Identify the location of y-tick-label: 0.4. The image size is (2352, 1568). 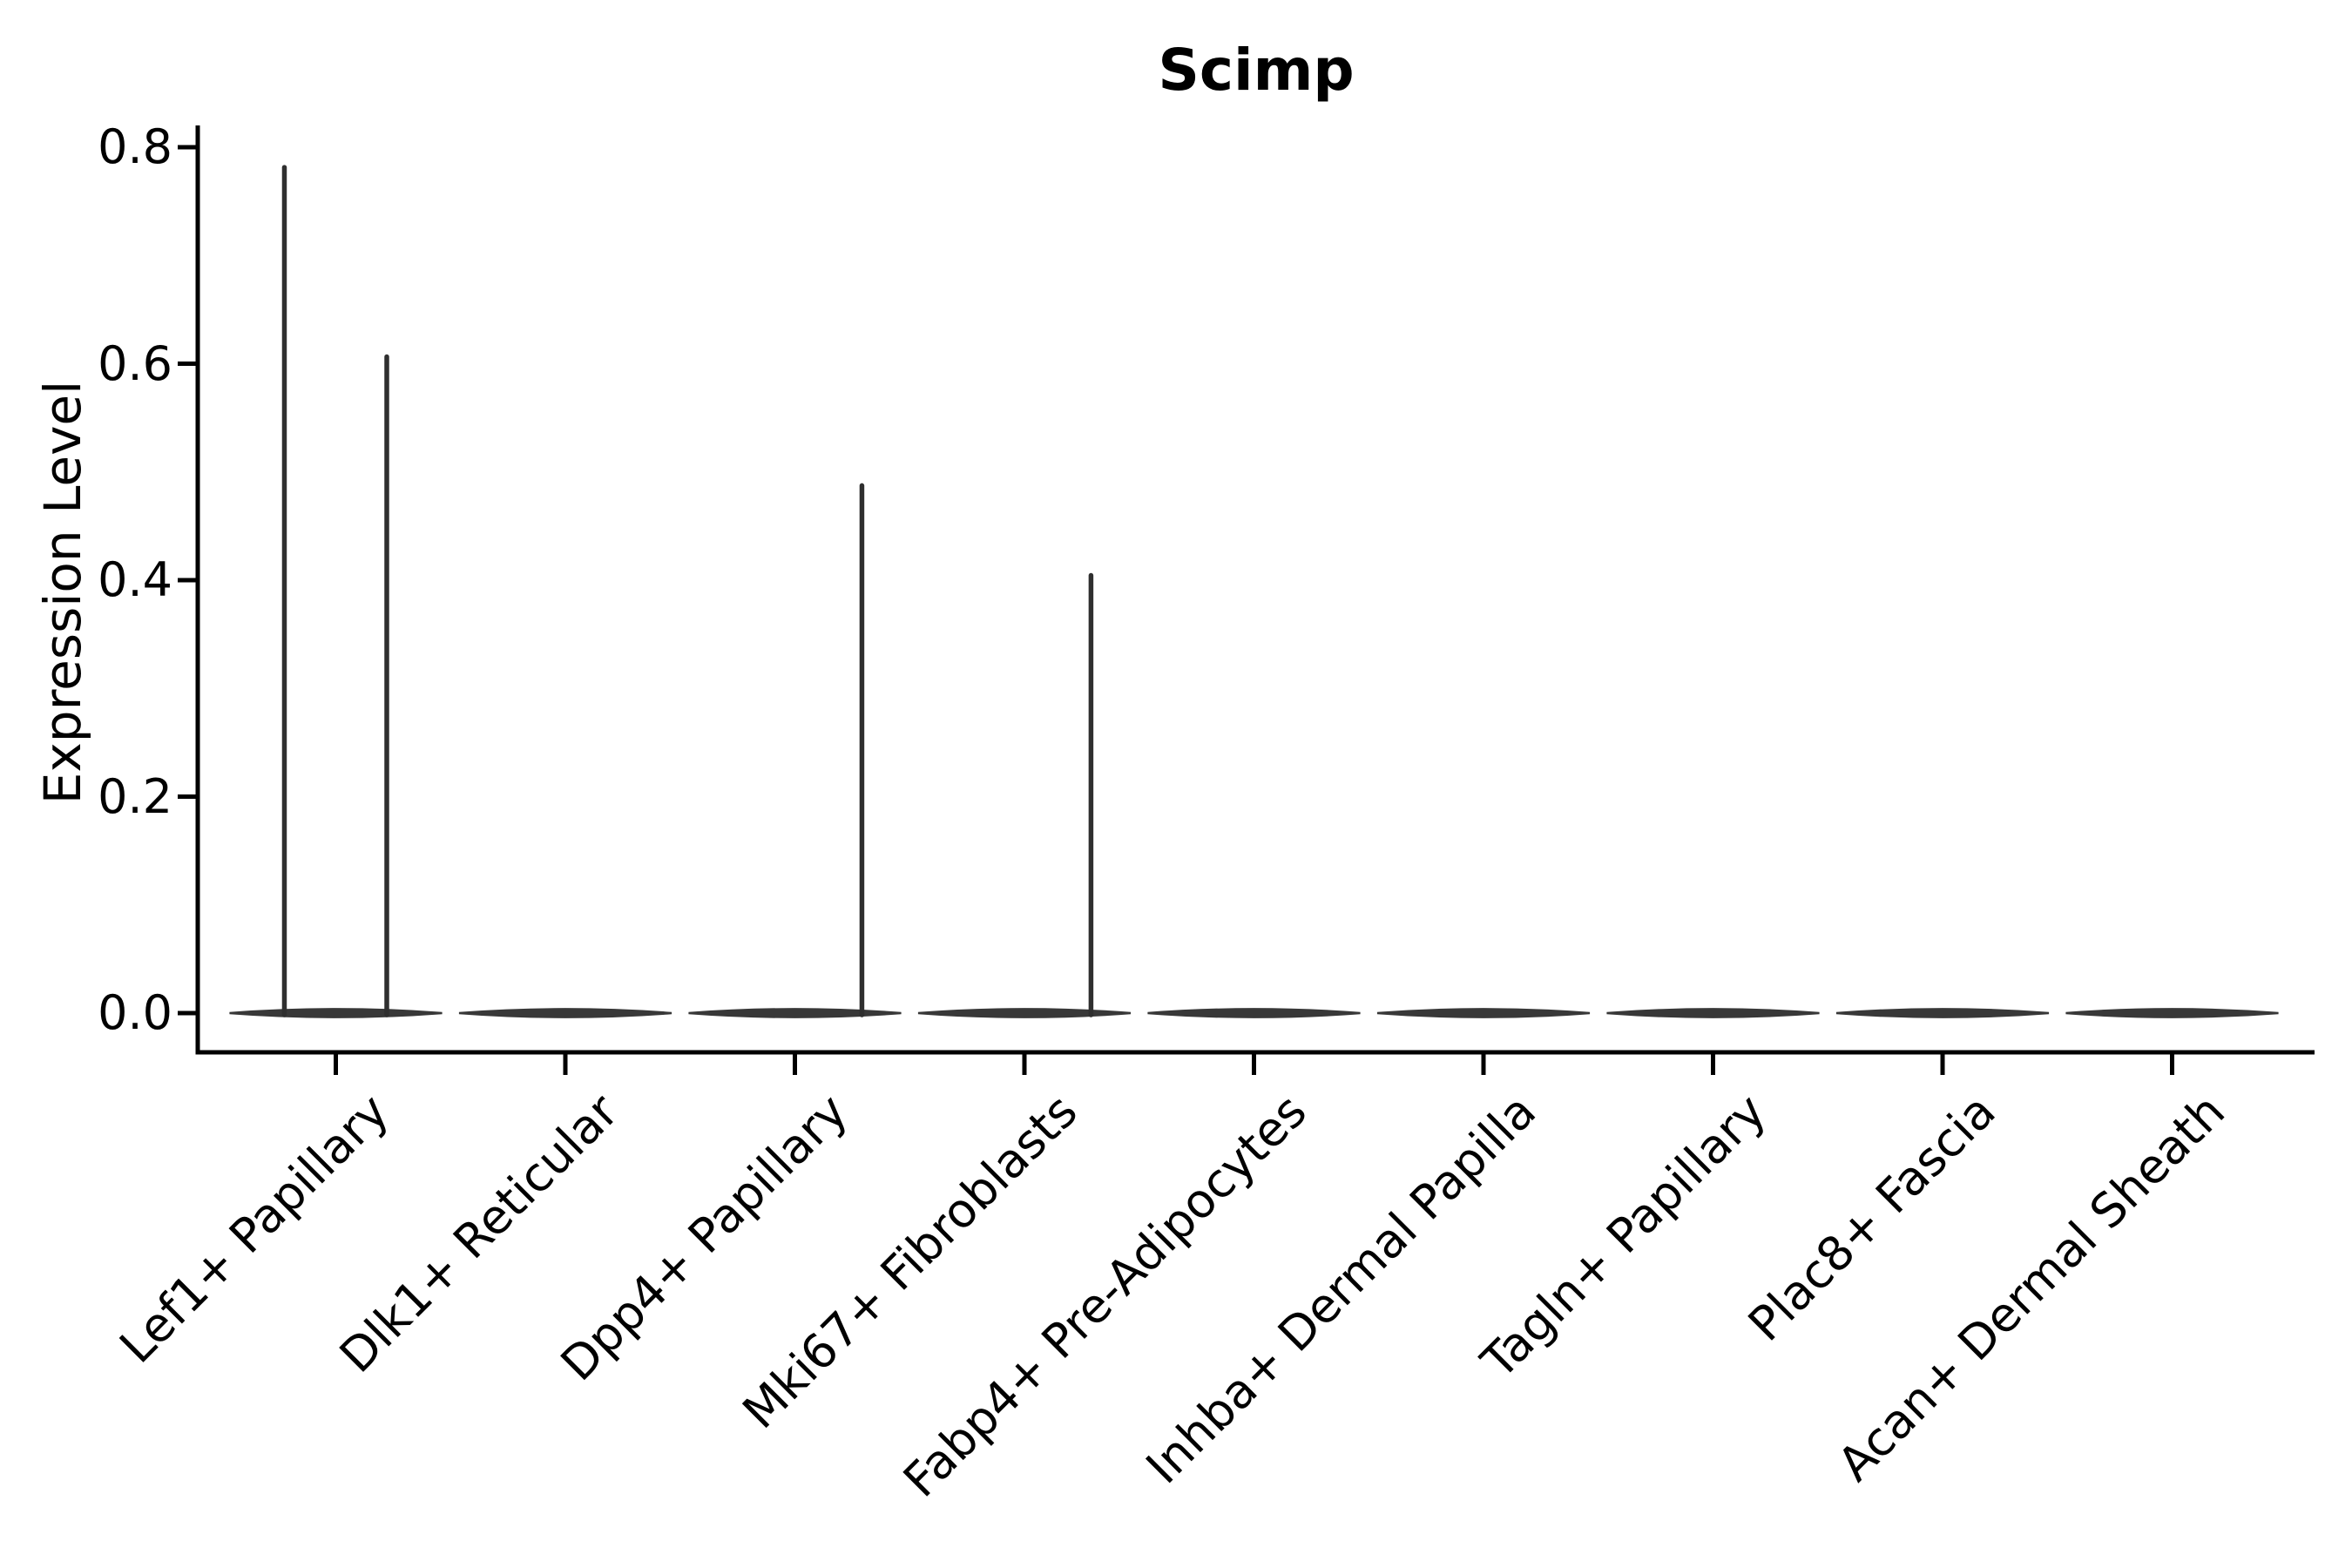
(135, 579).